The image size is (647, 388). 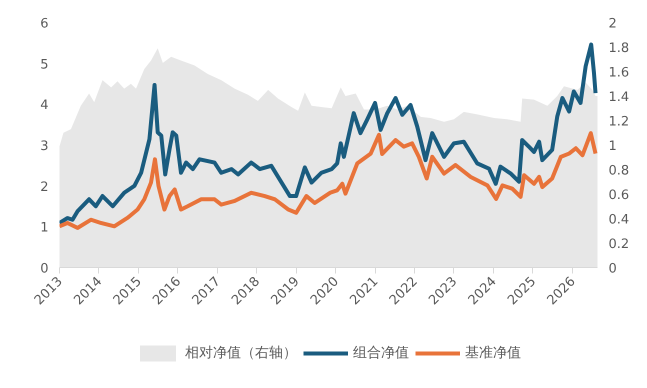 I want to click on y2-tick-label: 1.2, so click(x=619, y=122).